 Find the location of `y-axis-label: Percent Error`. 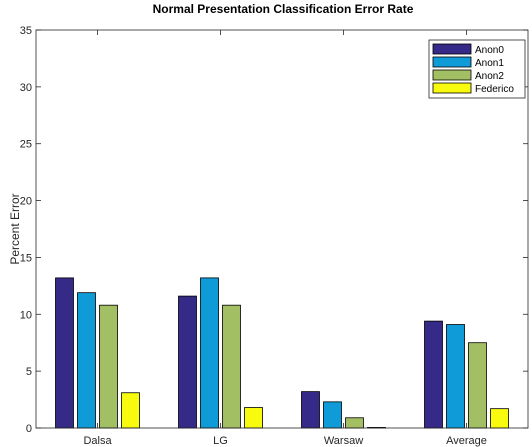

y-axis-label: Percent Error is located at coordinates (15, 228).